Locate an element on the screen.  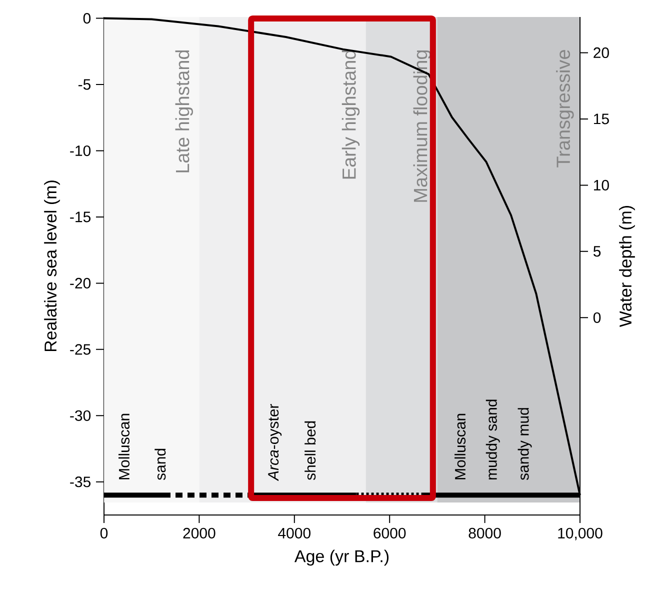
y2-tick-label: 20 is located at coordinates (601, 52).